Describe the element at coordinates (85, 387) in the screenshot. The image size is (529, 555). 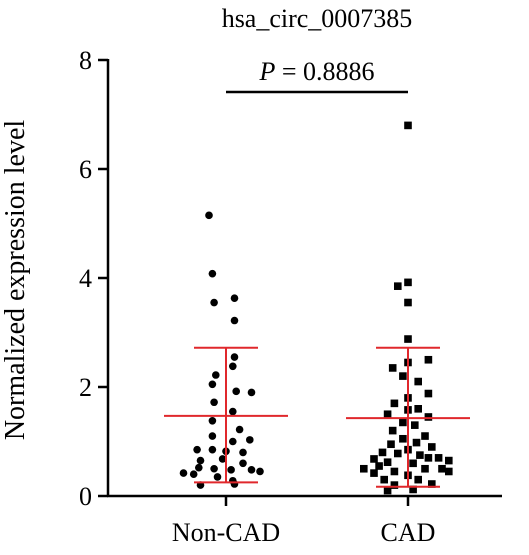
I see `y-tick-label: 2` at that location.